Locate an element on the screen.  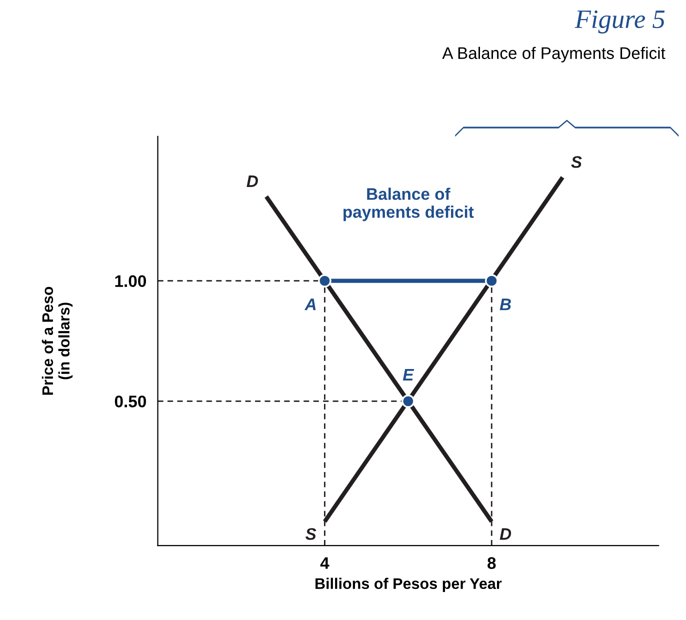
text: D is located at coordinates (252, 181).